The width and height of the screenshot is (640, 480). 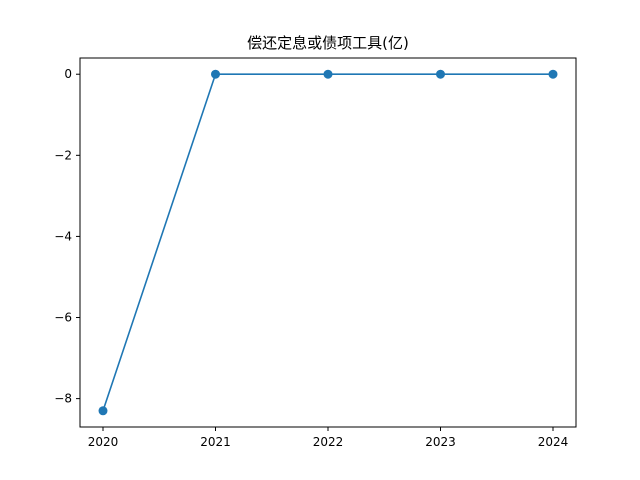 I want to click on y-tick-label: −2, so click(x=63, y=155).